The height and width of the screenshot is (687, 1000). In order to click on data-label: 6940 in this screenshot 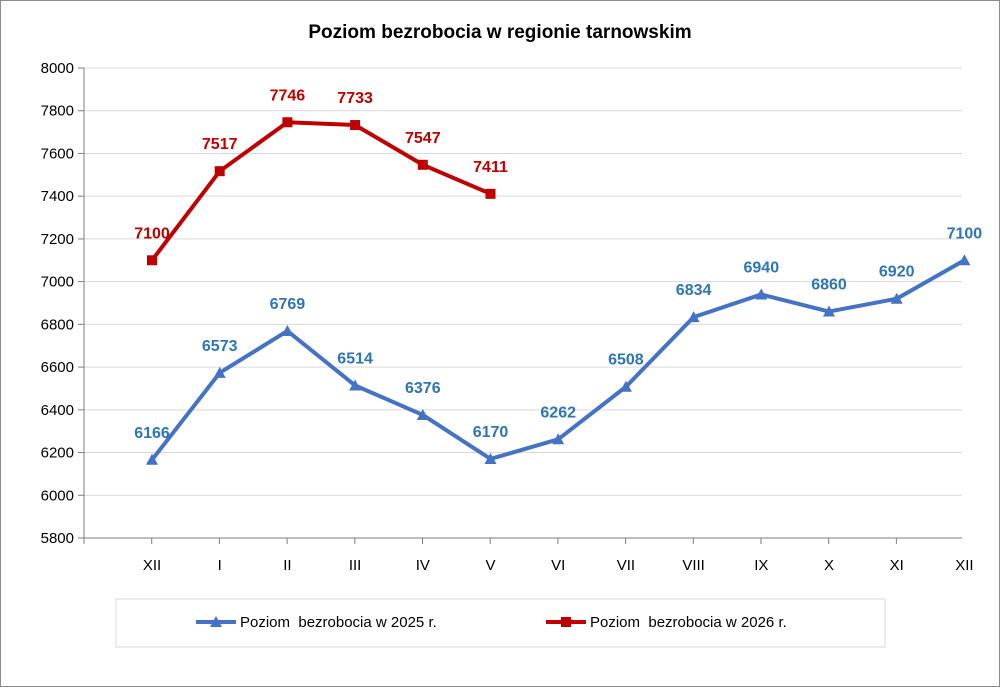, I will do `click(762, 267)`.